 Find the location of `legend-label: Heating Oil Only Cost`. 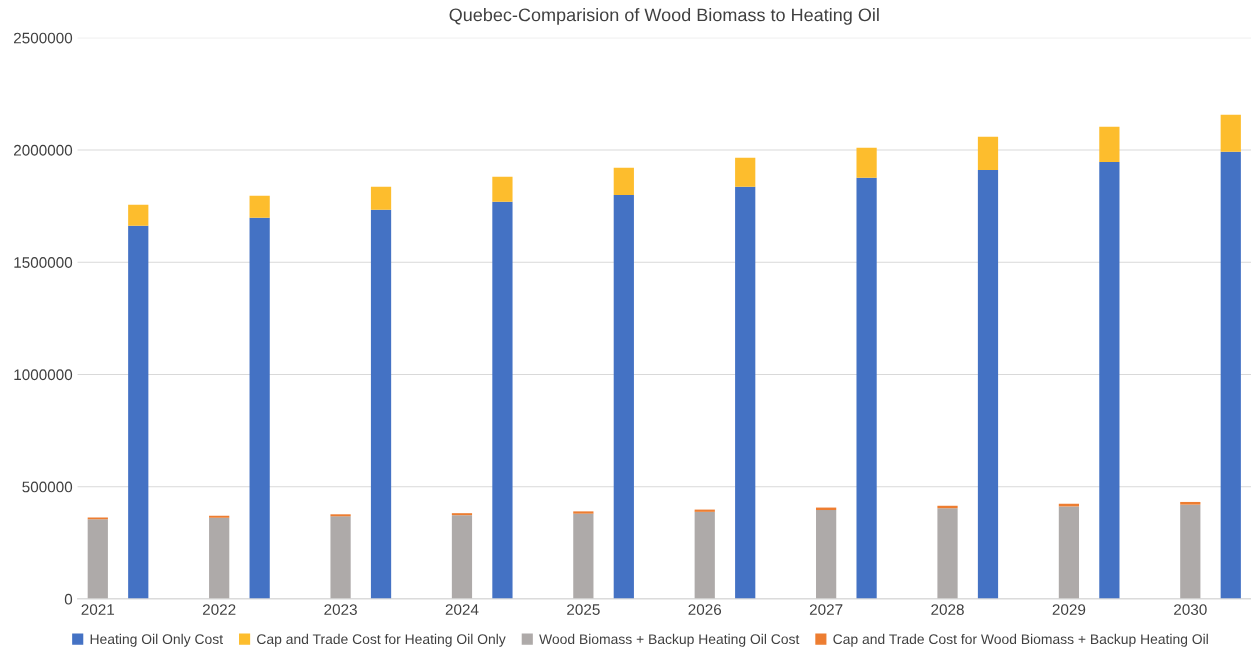

legend-label: Heating Oil Only Cost is located at coordinates (156, 640).